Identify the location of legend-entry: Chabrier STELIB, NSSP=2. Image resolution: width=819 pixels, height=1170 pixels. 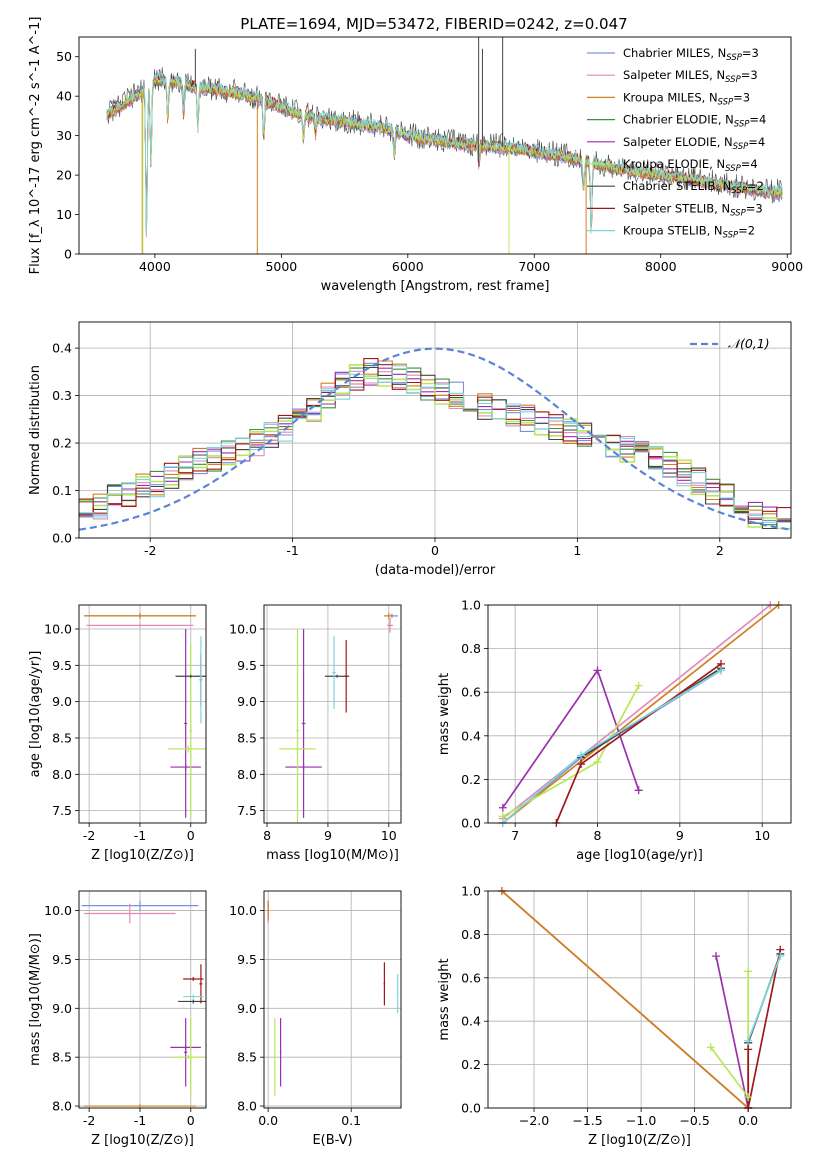
(693, 187).